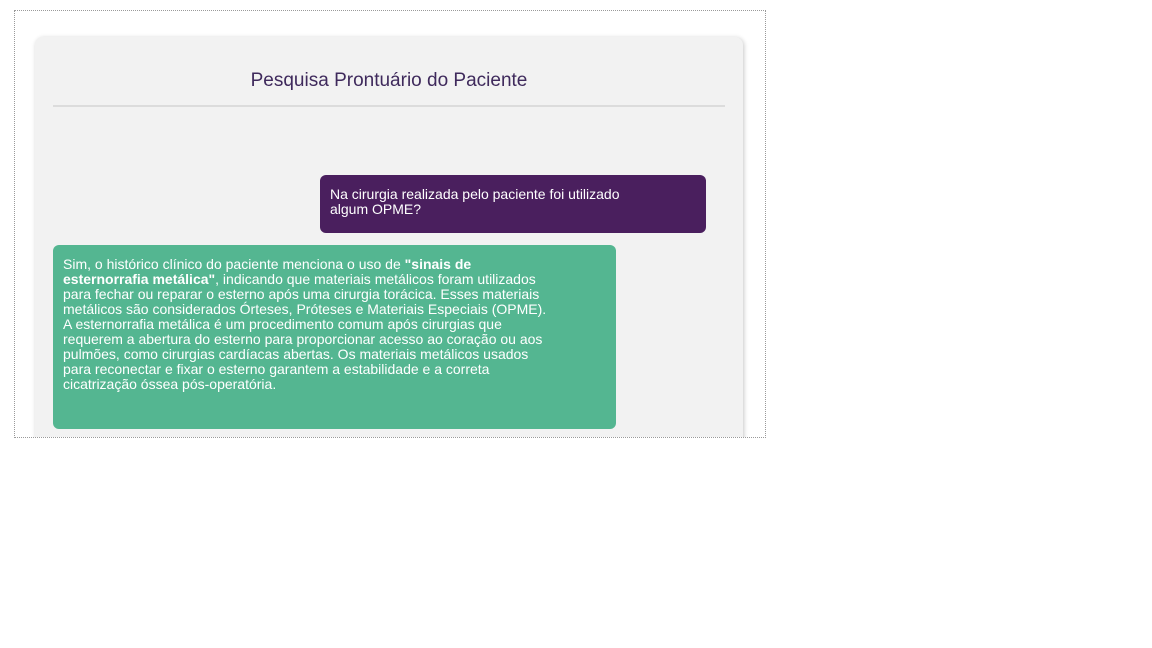  What do you see at coordinates (376, 209) in the screenshot?
I see `user-message-line: algum OPME?` at bounding box center [376, 209].